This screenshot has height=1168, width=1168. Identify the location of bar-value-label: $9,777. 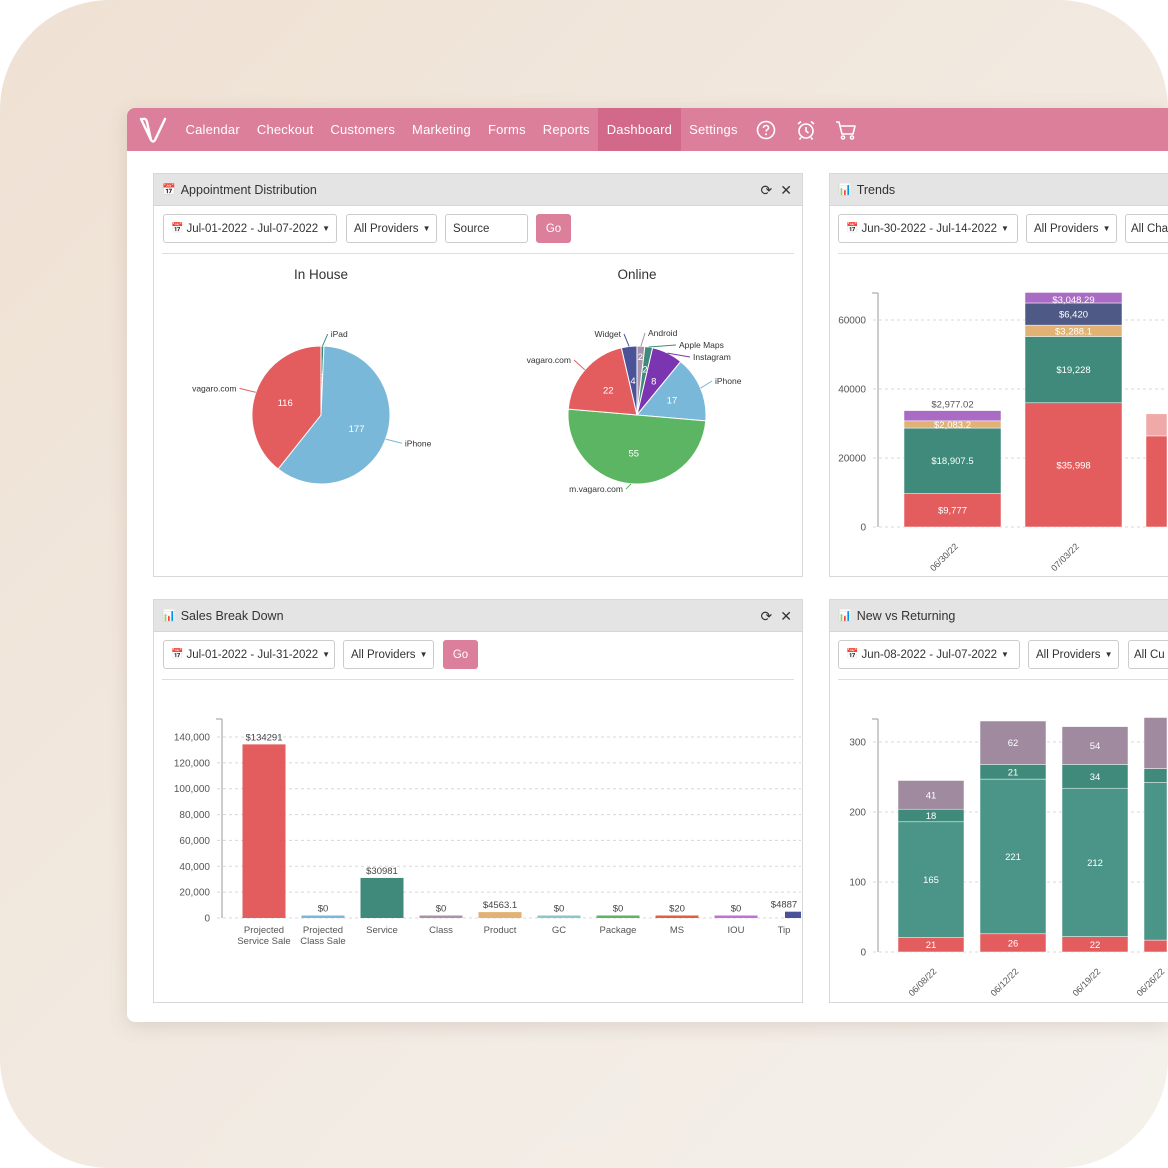
(952, 511).